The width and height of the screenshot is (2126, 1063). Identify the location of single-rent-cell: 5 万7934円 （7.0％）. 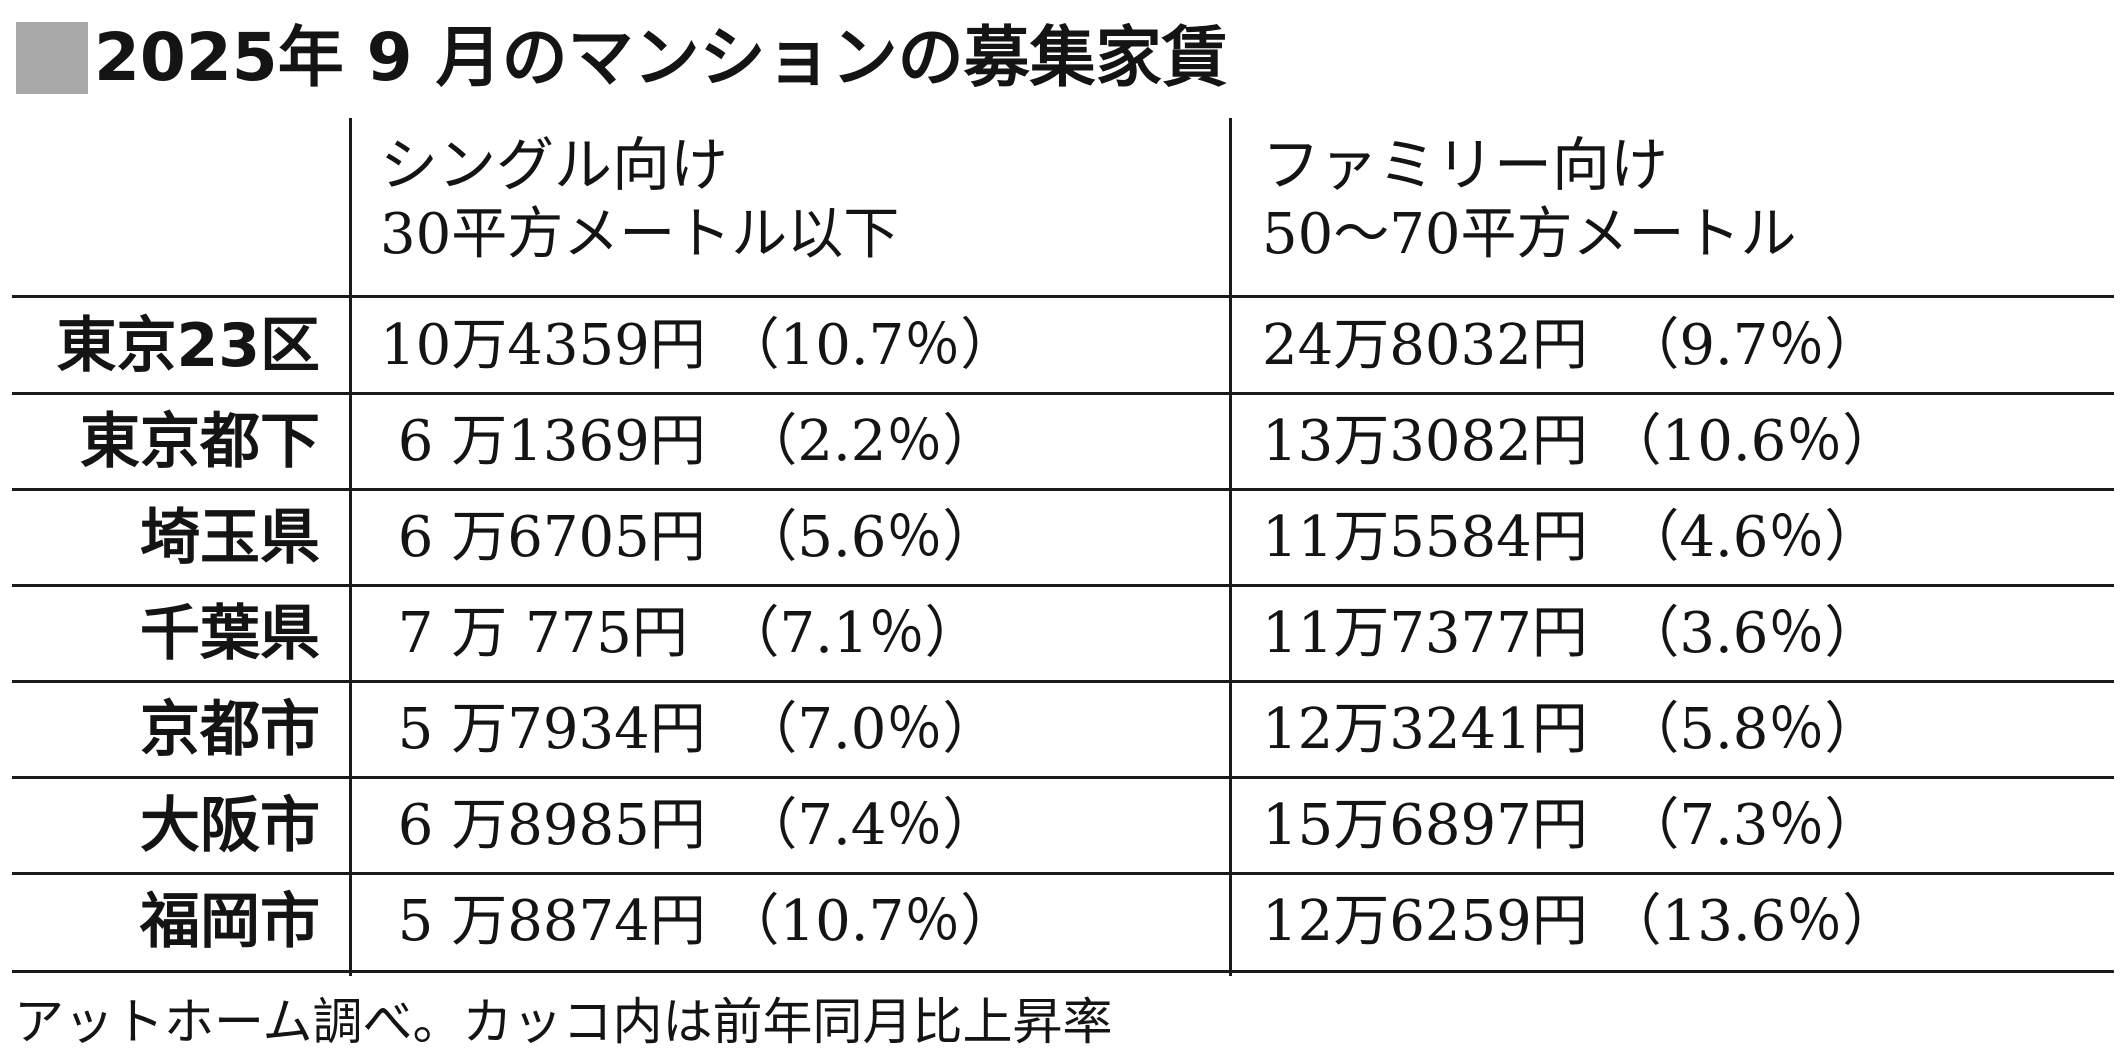
(689, 729).